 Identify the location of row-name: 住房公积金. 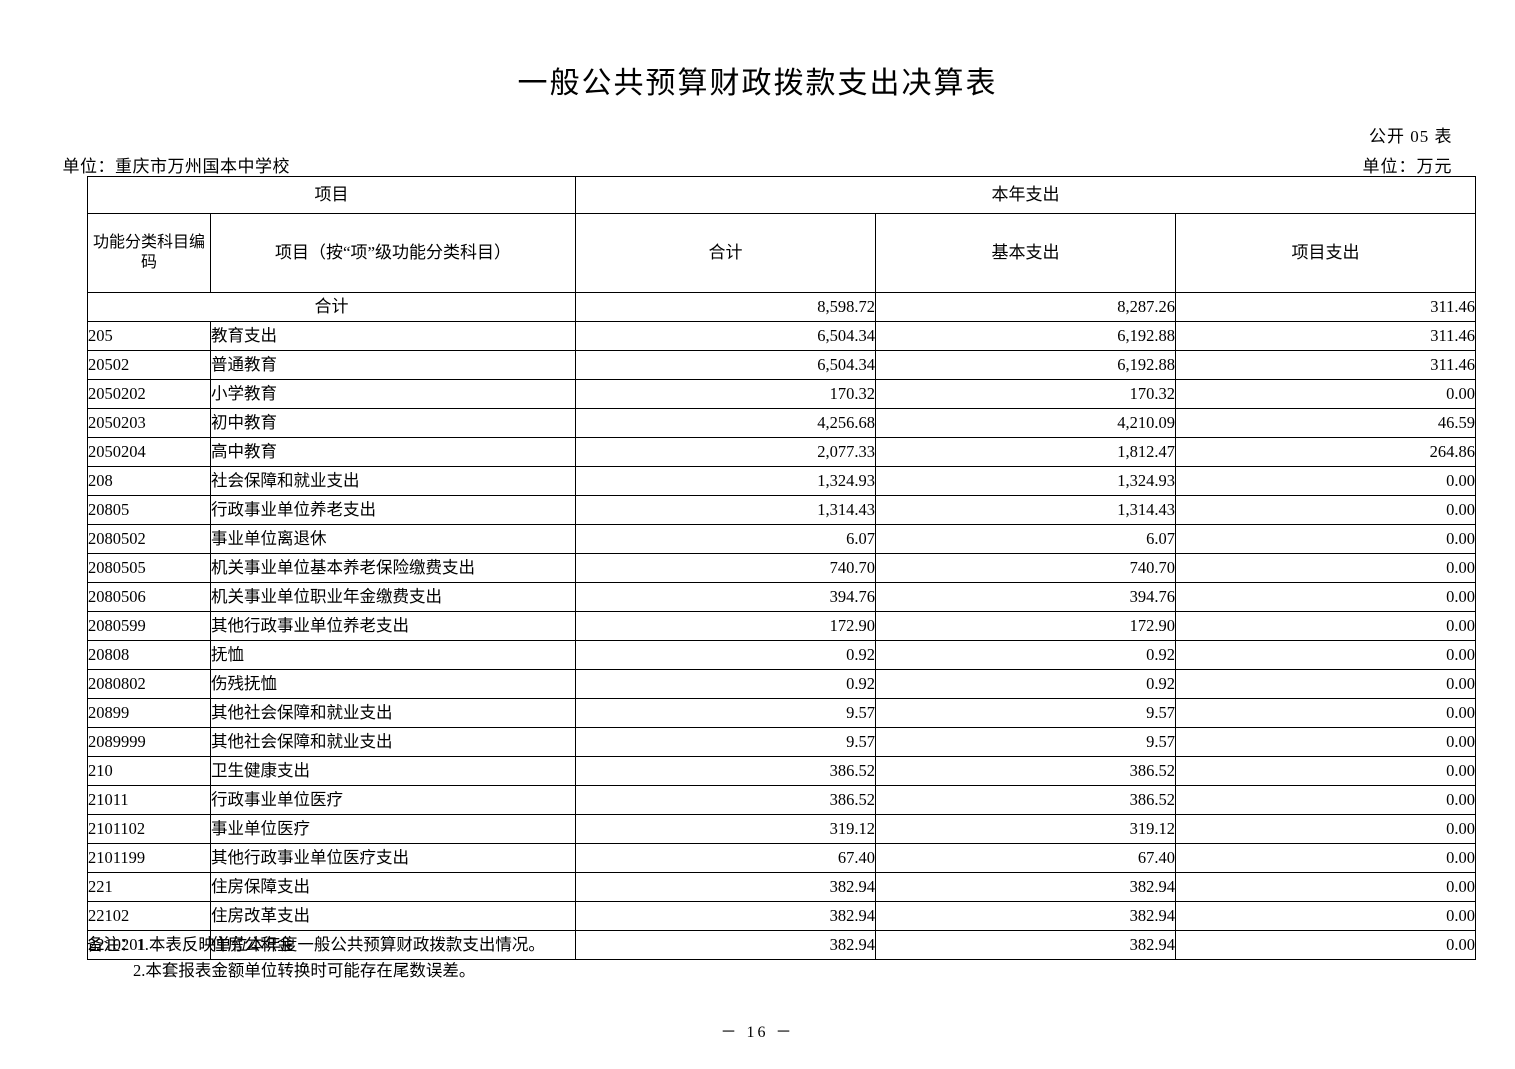
(393, 945).